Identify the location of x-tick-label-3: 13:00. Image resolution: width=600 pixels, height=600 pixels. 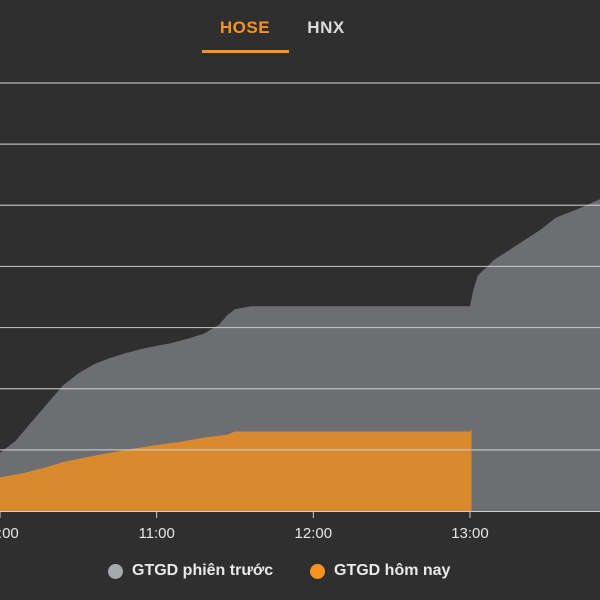
(470, 533).